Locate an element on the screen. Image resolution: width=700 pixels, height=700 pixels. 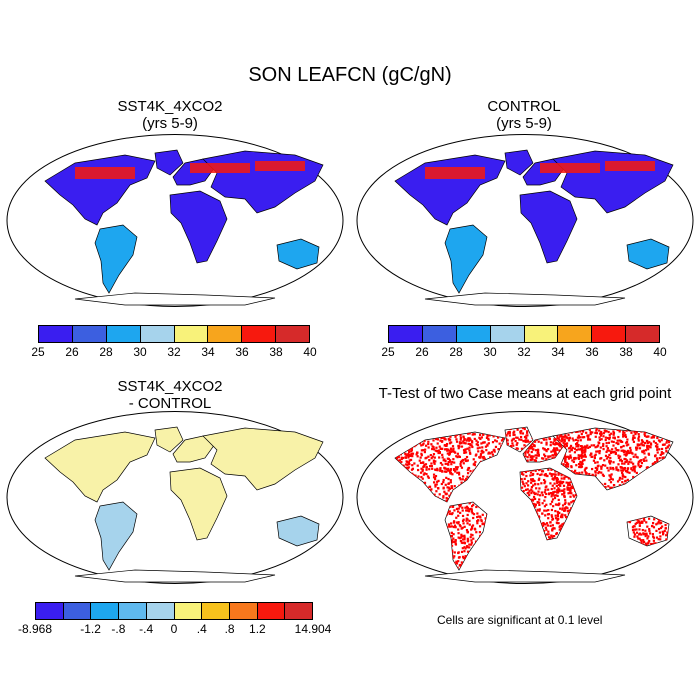
continent-south-america is located at coordinates (116, 536).